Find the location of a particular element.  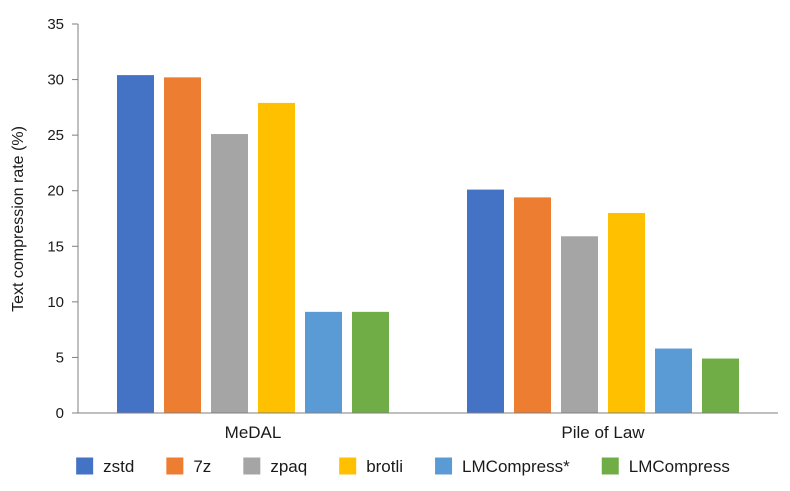

legend-label: 7z is located at coordinates (202, 466).